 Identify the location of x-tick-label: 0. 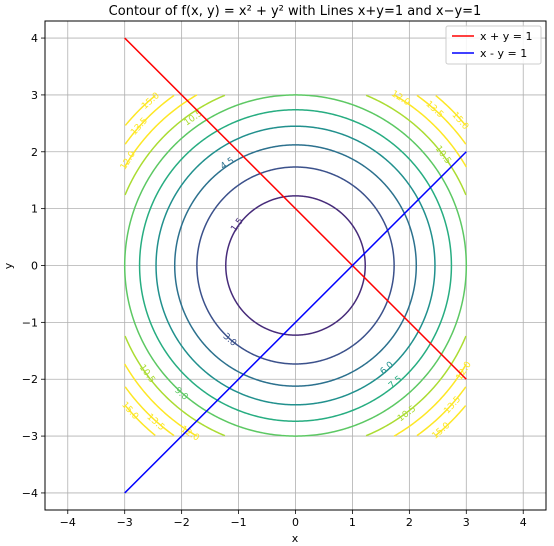
(295, 522).